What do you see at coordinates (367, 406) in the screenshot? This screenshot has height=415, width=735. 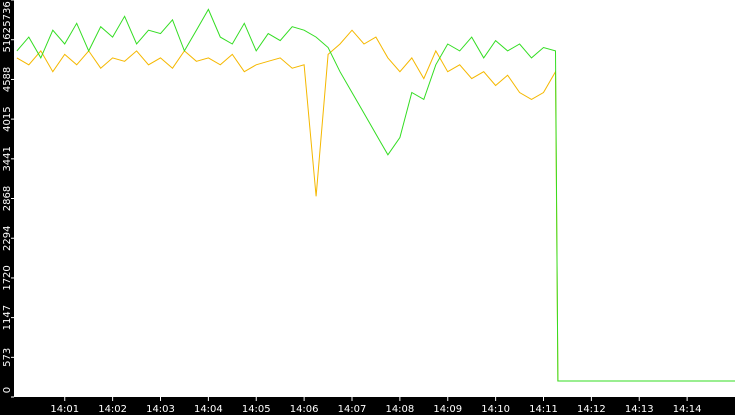 I see `x-axis-strip` at bounding box center [367, 406].